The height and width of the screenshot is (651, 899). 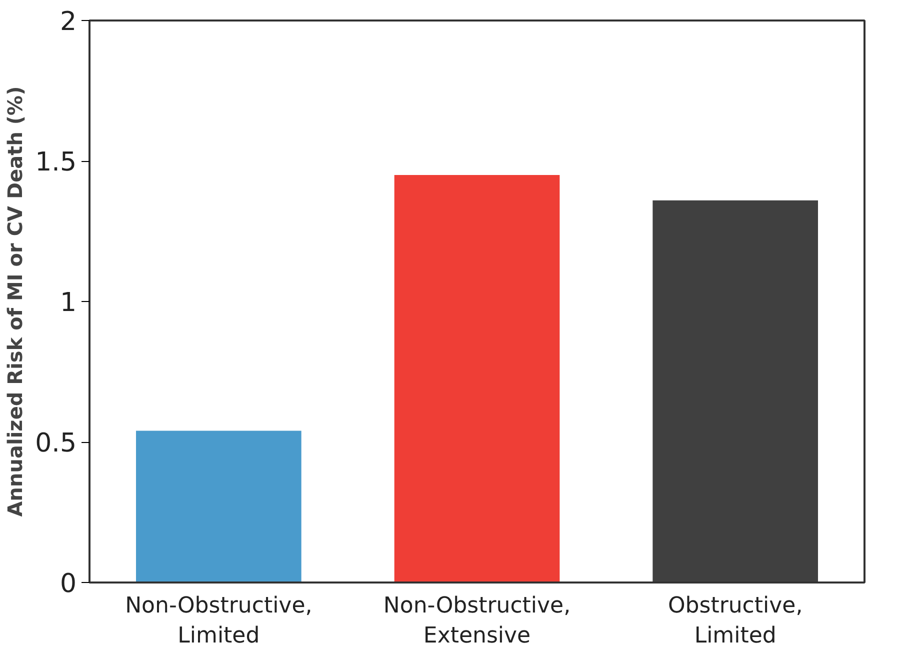 I want to click on y-tick-label: 0.5, so click(x=56, y=443).